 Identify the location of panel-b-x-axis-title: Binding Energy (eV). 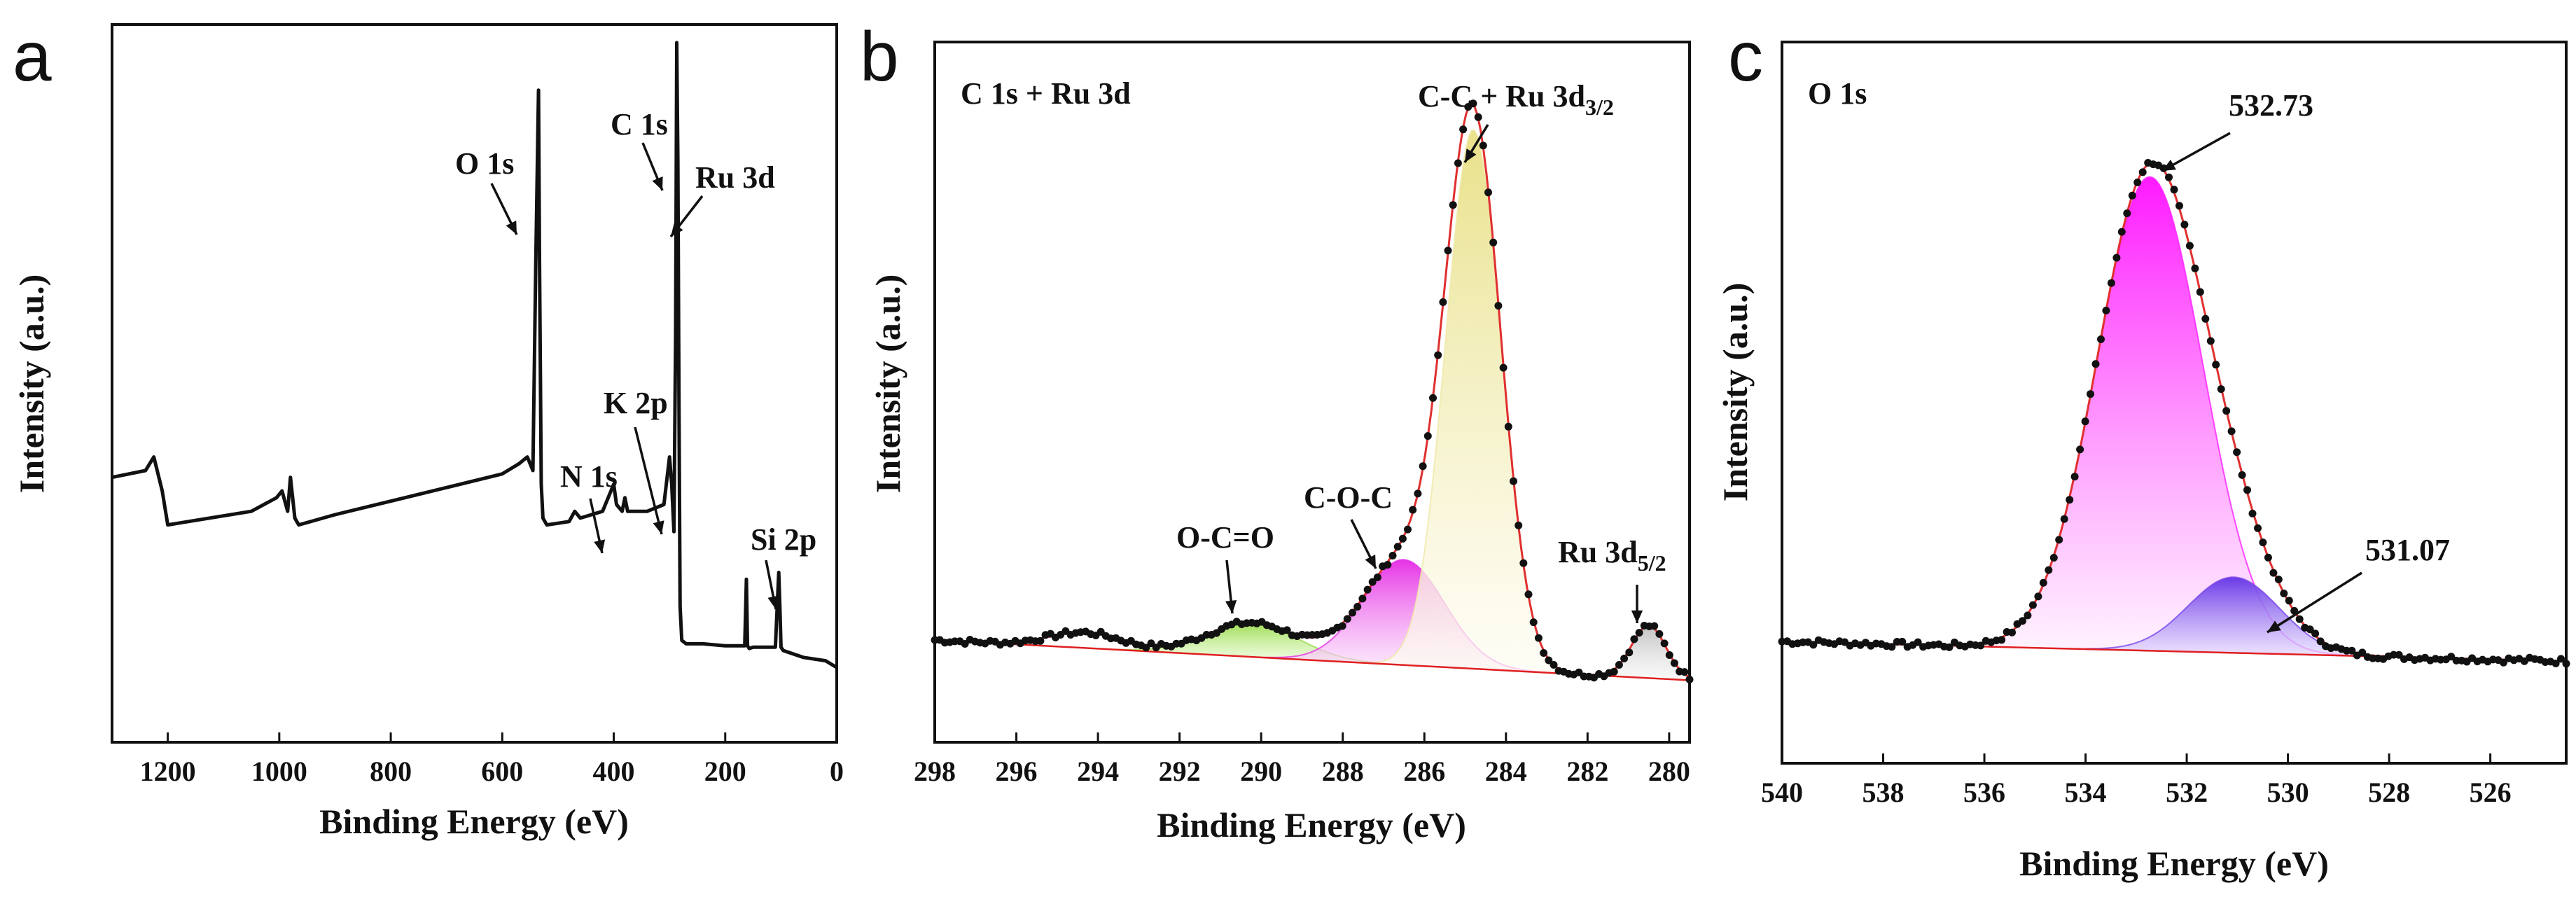
(1311, 824).